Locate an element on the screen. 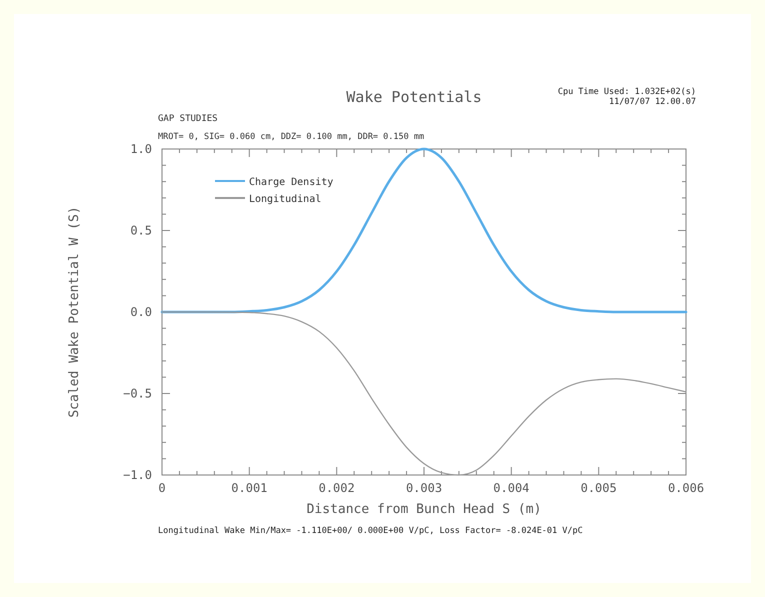 The image size is (765, 597). x-tick-label: 0.002 is located at coordinates (336, 488).